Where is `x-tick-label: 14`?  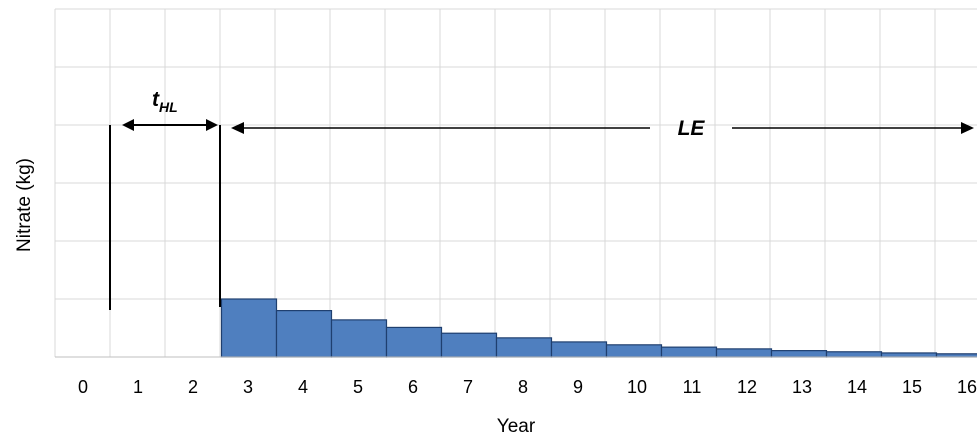 x-tick-label: 14 is located at coordinates (857, 387).